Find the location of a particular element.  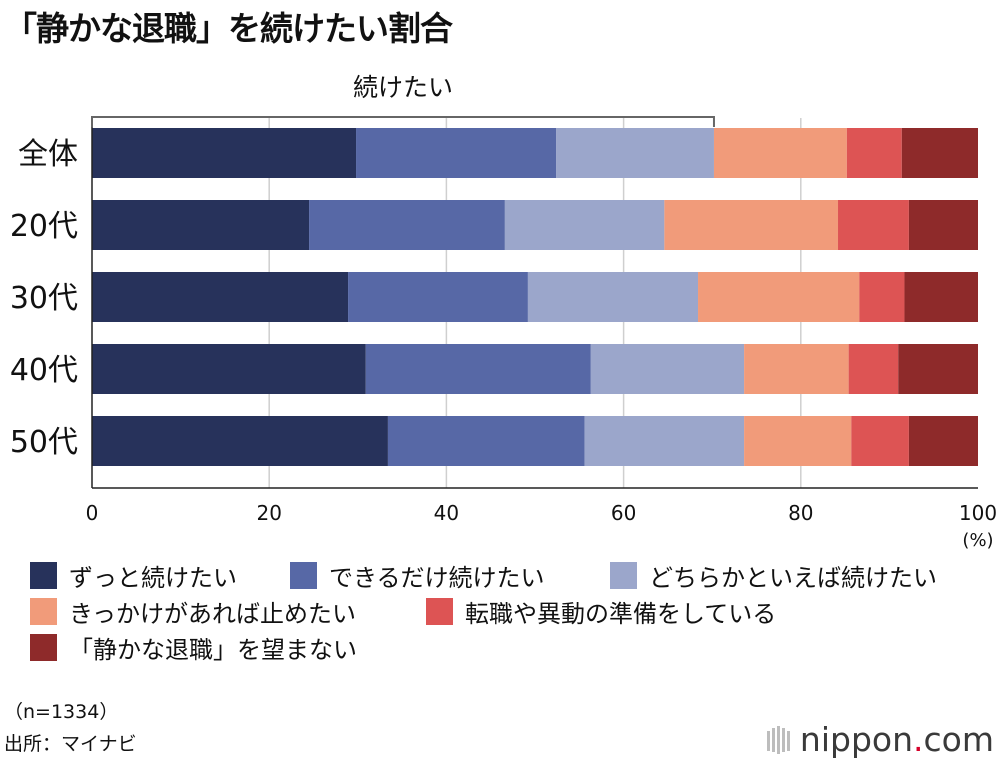

legend-item: できるだけ続けたい is located at coordinates (417, 575).